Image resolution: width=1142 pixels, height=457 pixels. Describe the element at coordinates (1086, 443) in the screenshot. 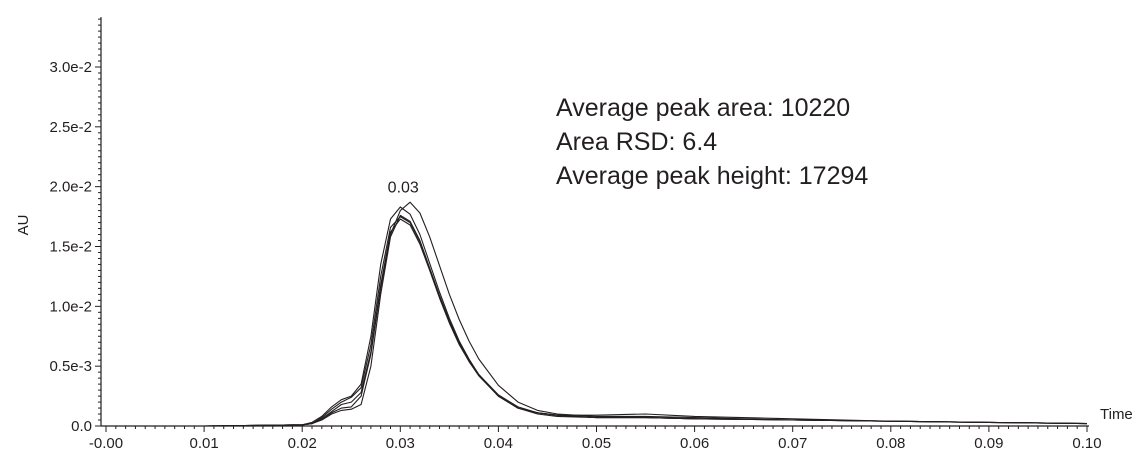

I see `x-tick-label: 0.10` at that location.